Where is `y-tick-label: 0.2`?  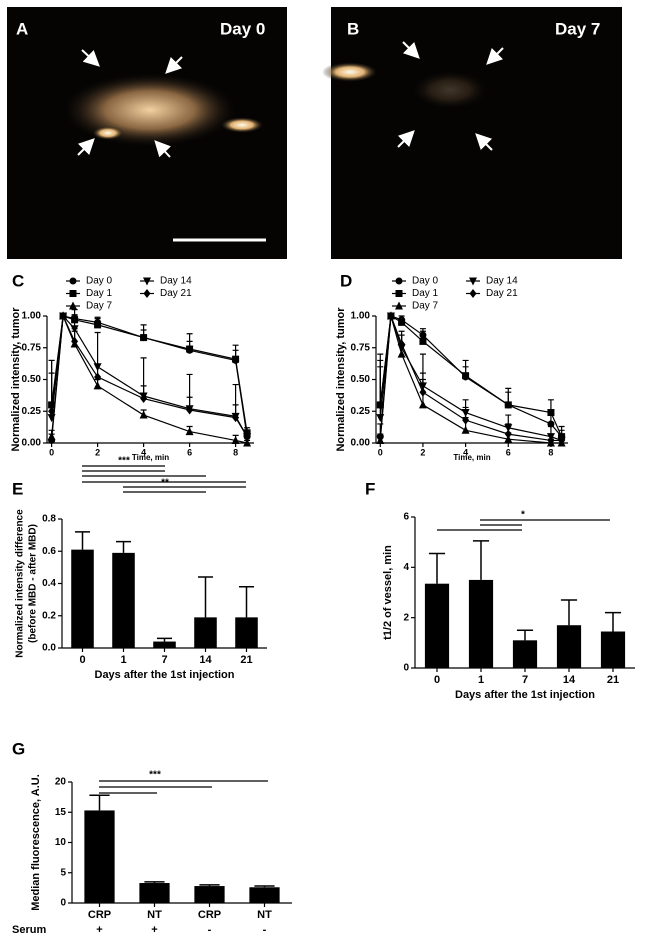
y-tick-label: 0.2 is located at coordinates (49, 615).